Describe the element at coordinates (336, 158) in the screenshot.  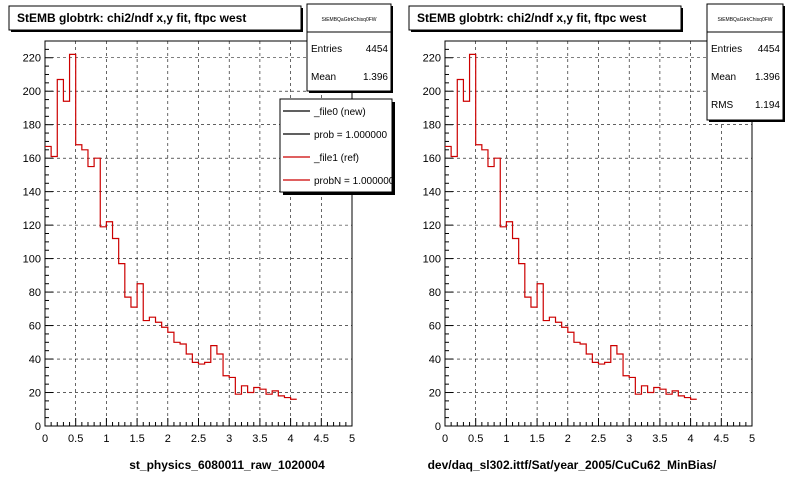
I see `legend-entry-label: _file1 (ref)` at that location.